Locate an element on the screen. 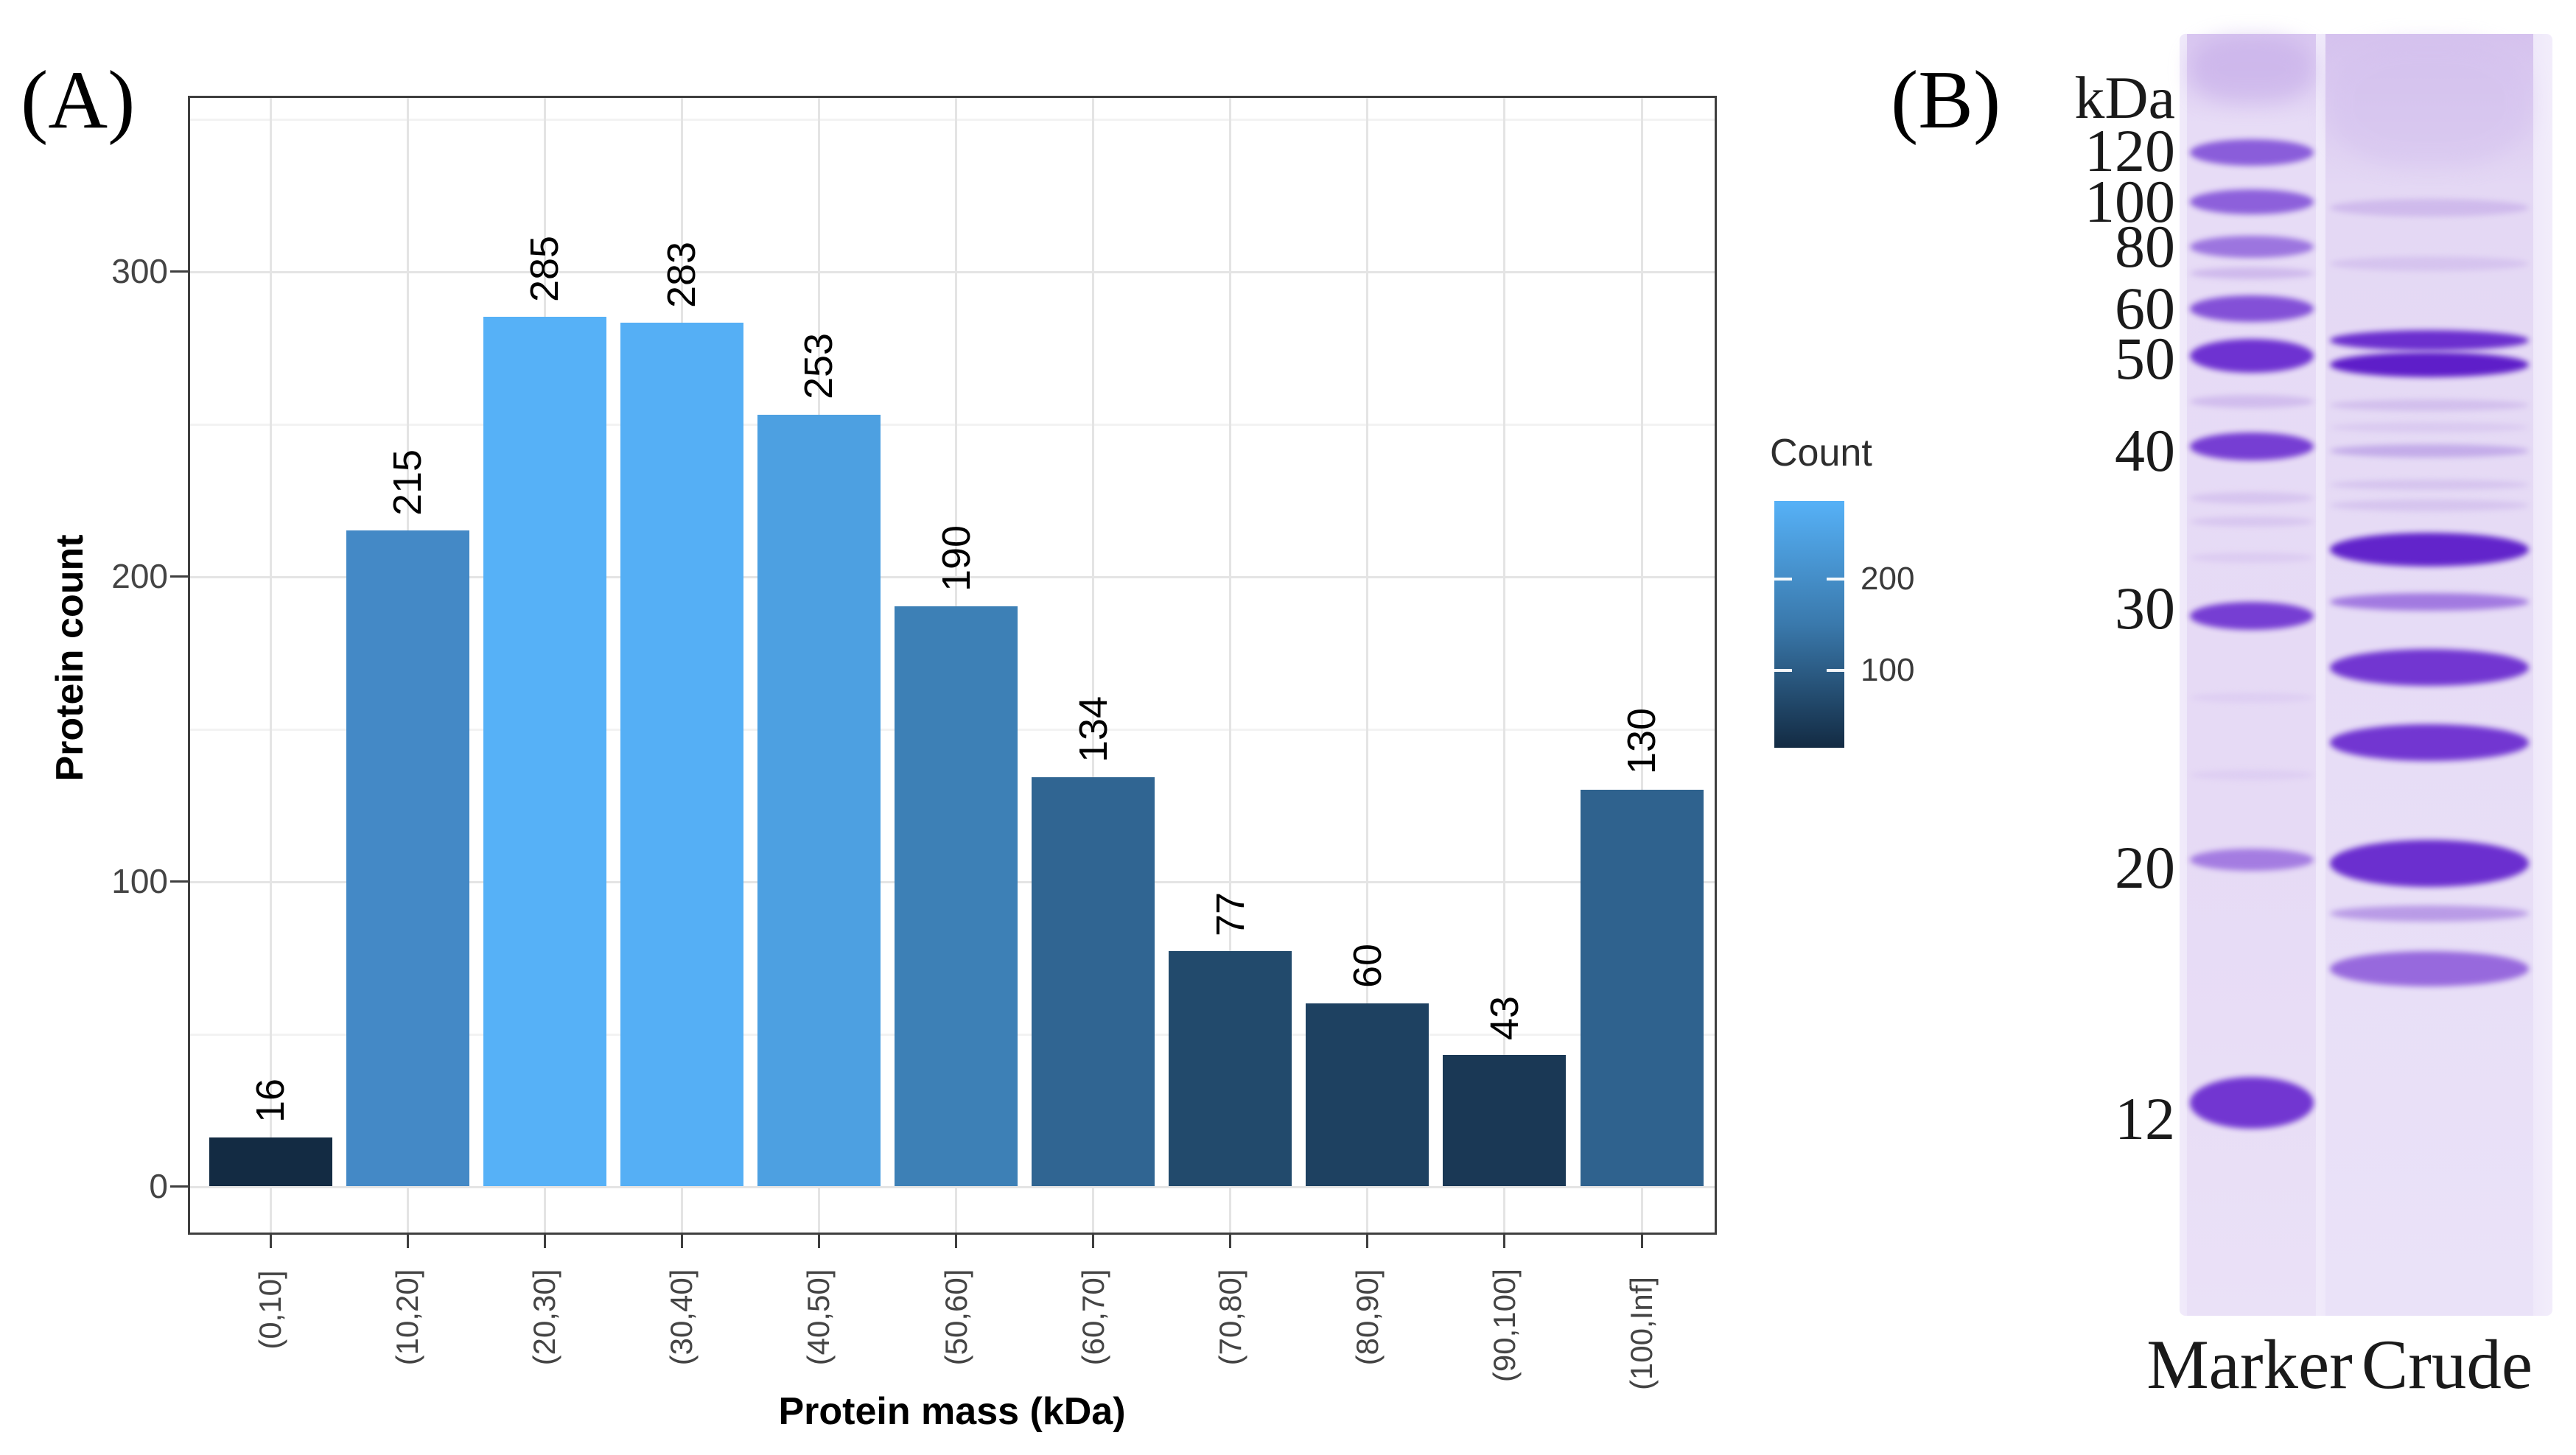  bar-value-label: 43 is located at coordinates (1504, 1018).